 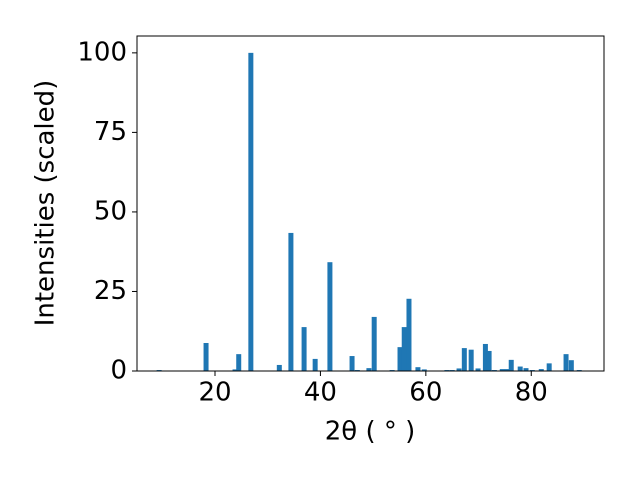 What do you see at coordinates (320, 393) in the screenshot?
I see `x-tick-label: 40` at bounding box center [320, 393].